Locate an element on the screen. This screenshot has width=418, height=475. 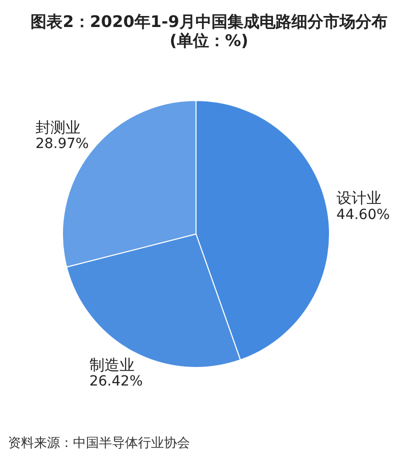
data-label: 26.42% is located at coordinates (116, 382).